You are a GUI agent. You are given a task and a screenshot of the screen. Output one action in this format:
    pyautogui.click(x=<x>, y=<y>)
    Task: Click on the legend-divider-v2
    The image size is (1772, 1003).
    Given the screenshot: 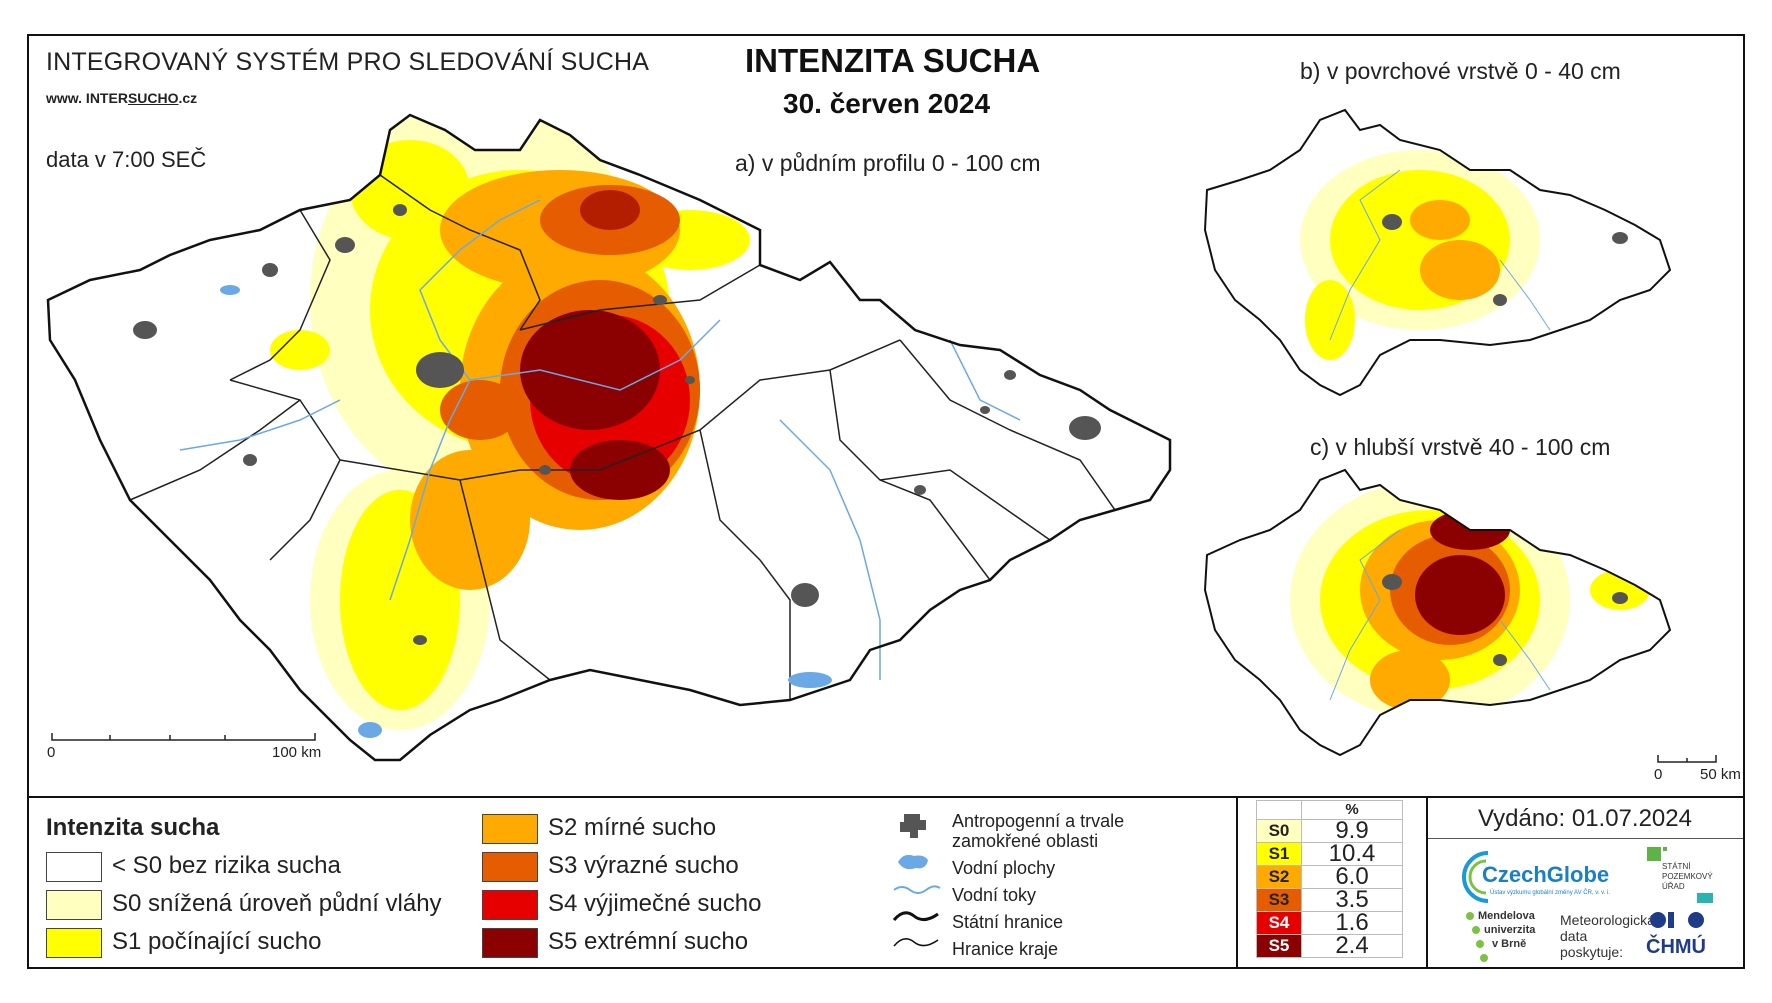 What is the action you would take?
    pyautogui.click(x=1427, y=882)
    